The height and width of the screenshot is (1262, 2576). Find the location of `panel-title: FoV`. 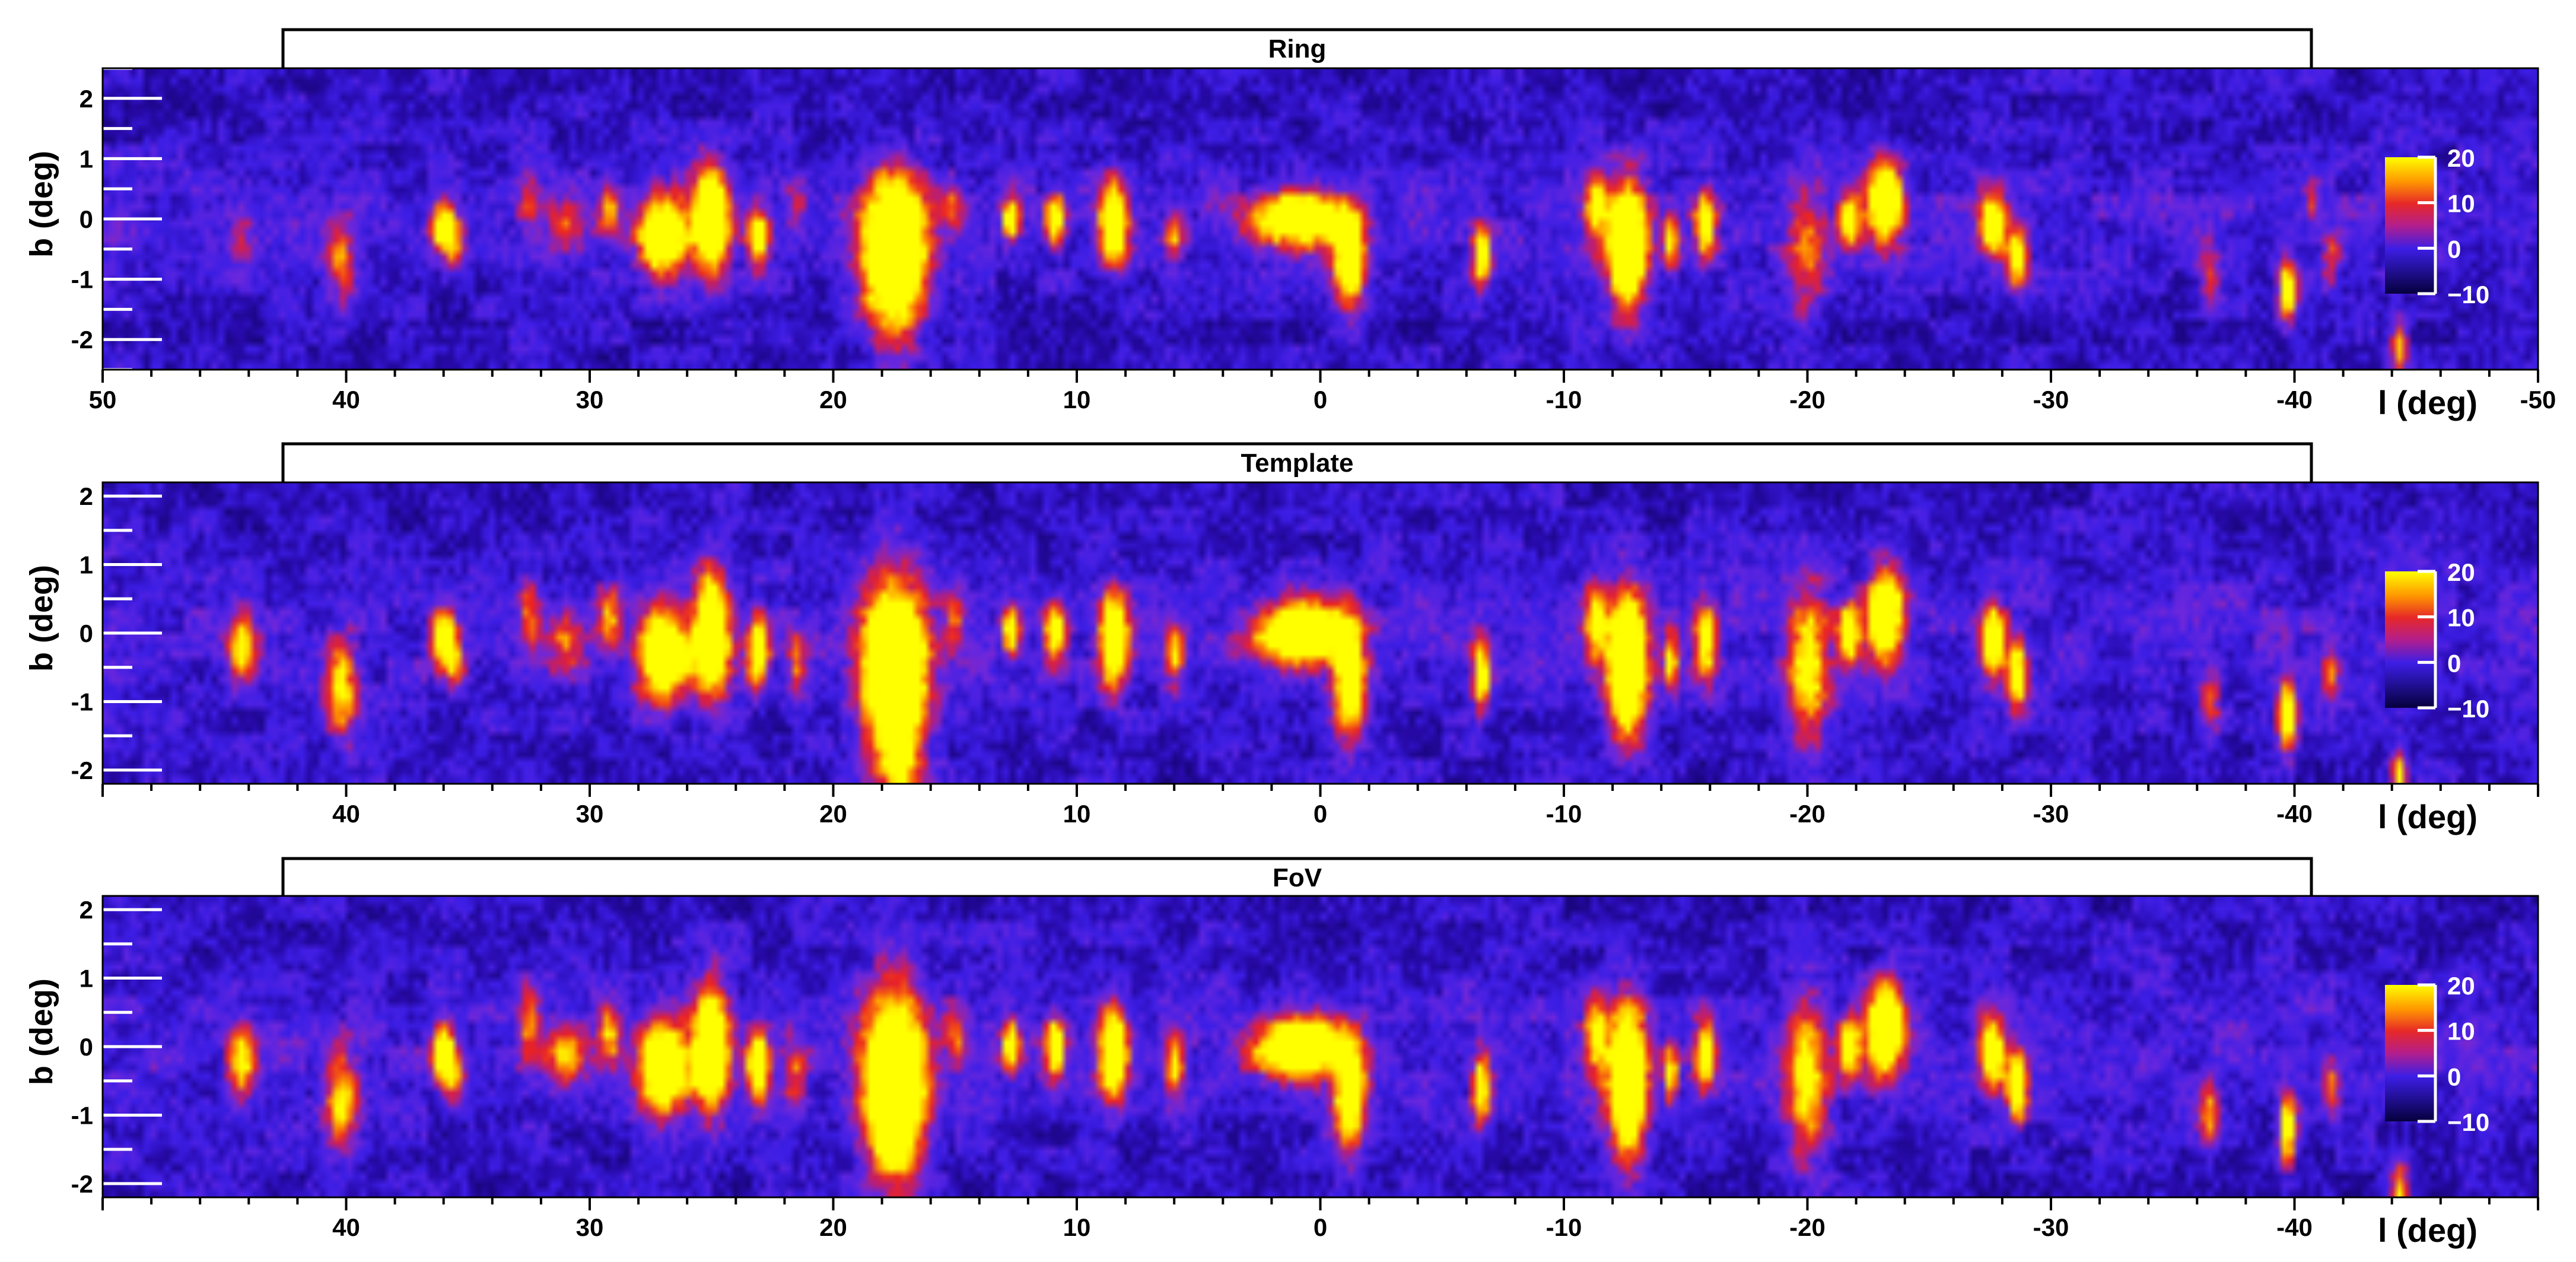

panel-title: FoV is located at coordinates (1297, 877).